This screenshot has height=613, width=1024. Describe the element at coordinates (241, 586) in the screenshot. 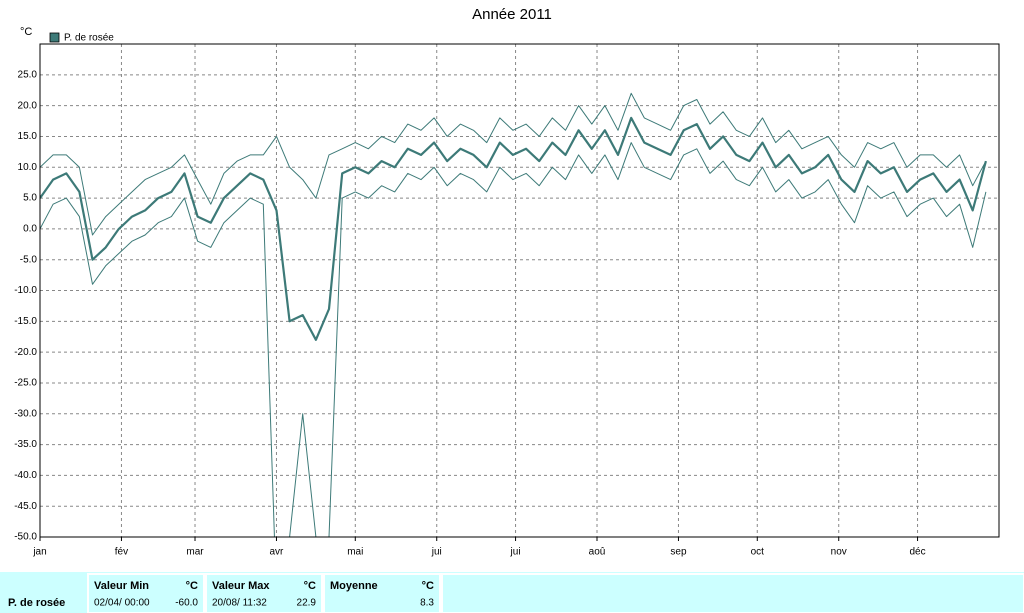

I see `stats-header: Valeur Max` at that location.